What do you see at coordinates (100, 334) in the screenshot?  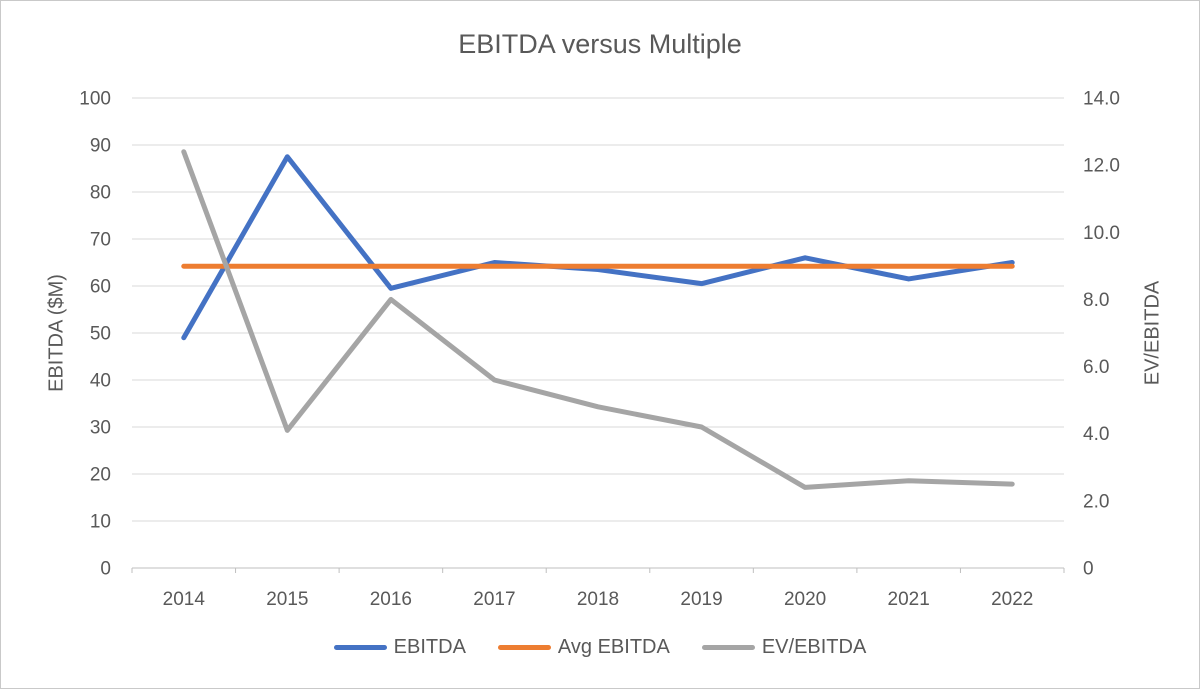 I see `left-axis-tick-label: 50` at bounding box center [100, 334].